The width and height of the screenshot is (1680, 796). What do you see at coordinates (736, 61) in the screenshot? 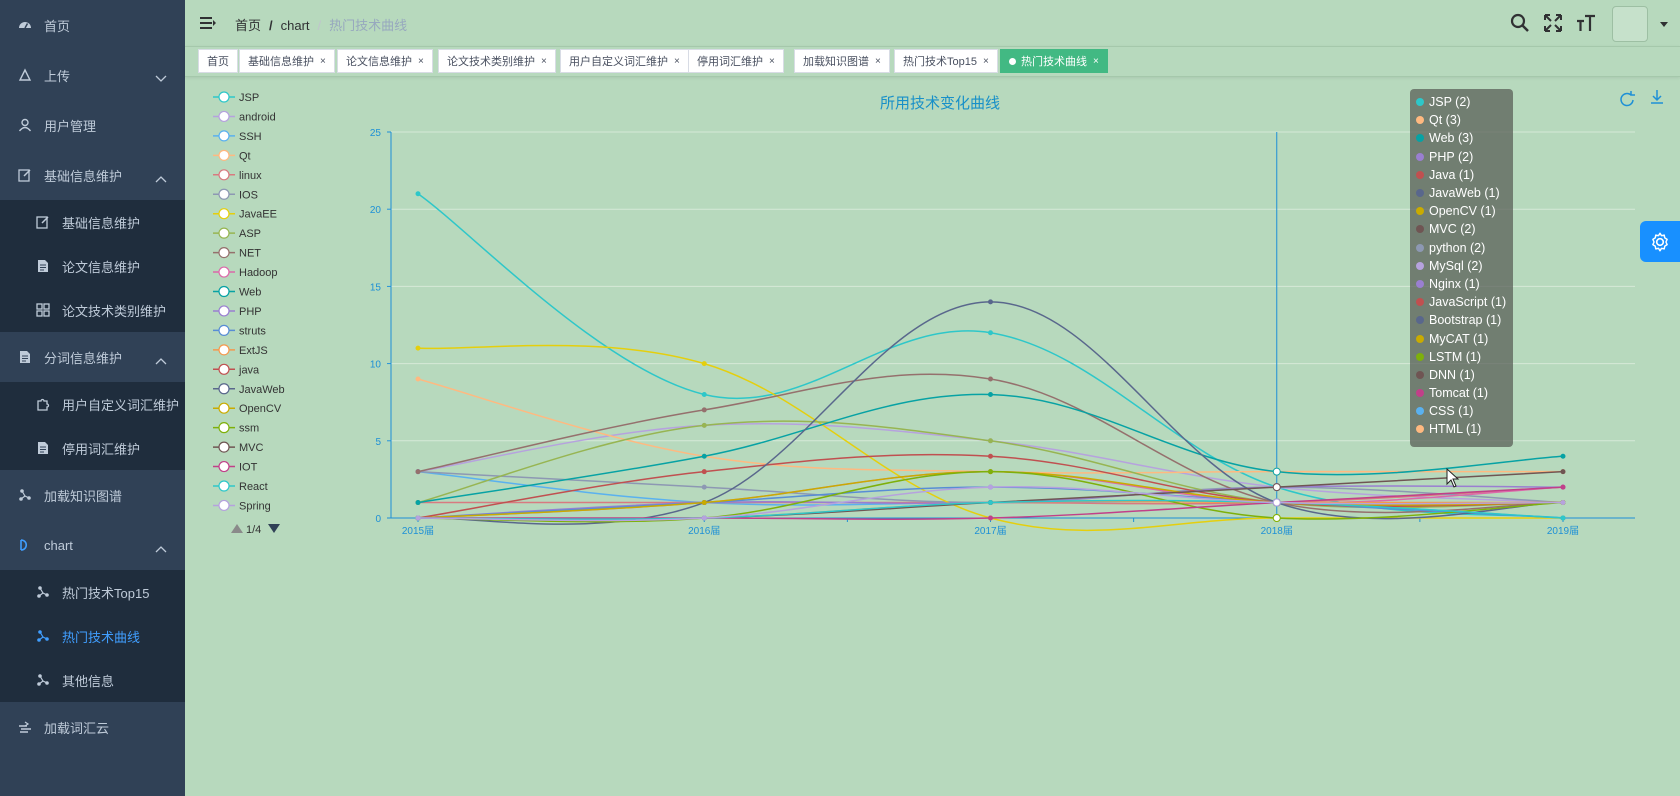
I see `tag-5: 停用词汇维护 ×` at bounding box center [736, 61].